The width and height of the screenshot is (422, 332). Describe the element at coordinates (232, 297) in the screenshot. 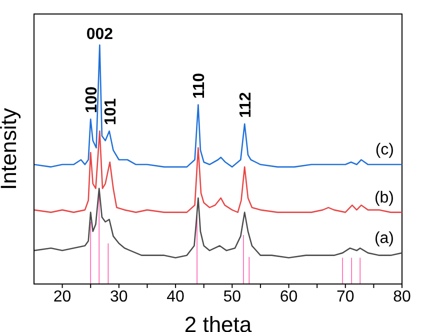

I see `x-tick-label: 50` at that location.